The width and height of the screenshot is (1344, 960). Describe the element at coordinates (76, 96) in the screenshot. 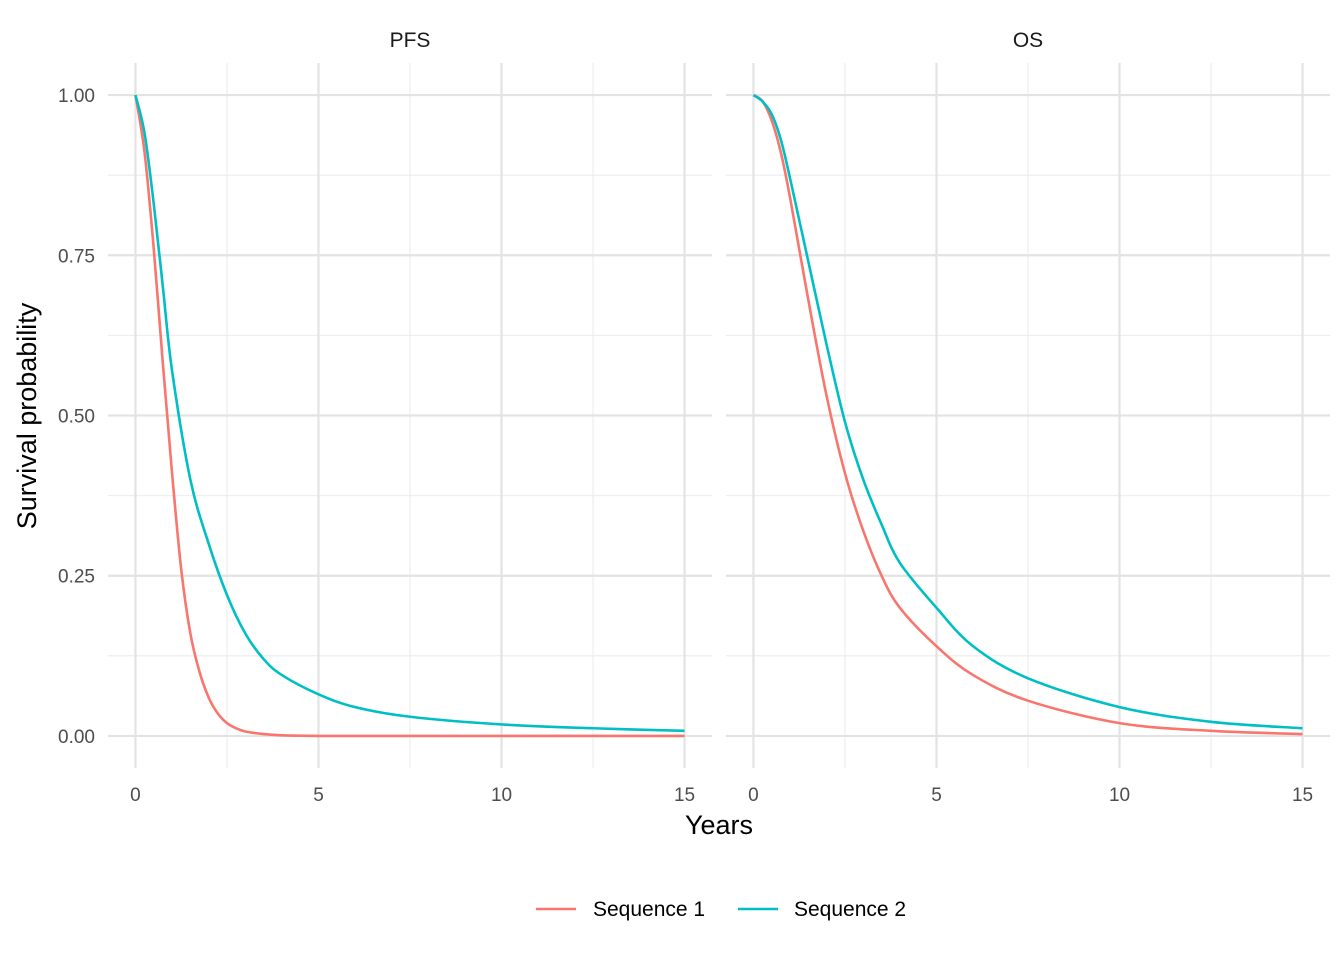

I see `y-tick-label: 1.00` at that location.